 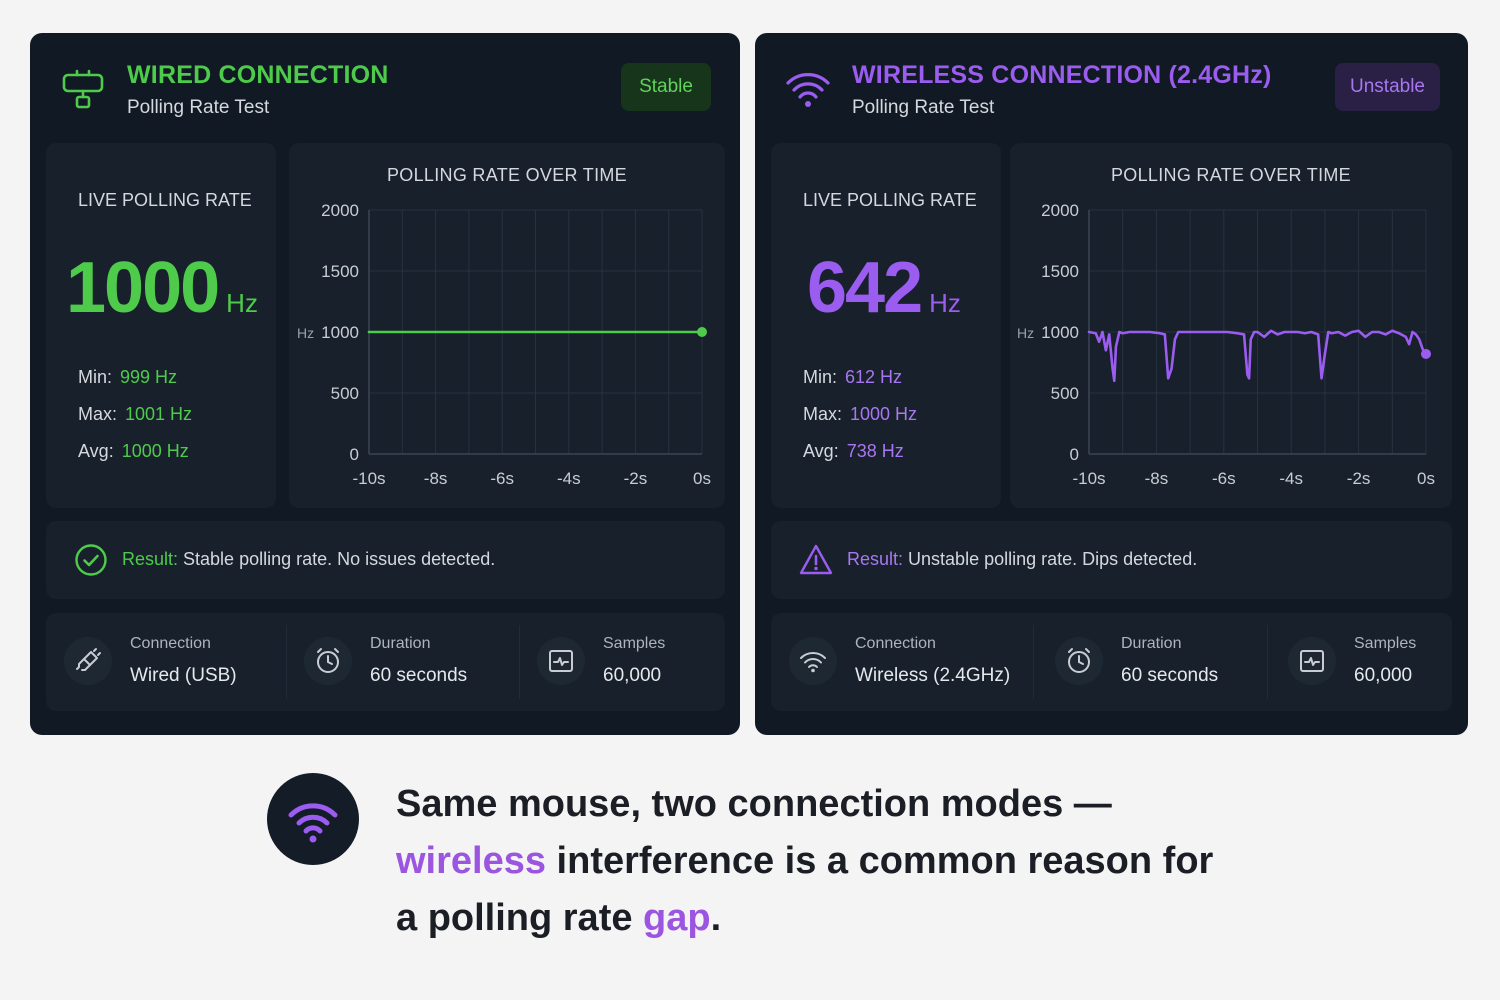 What do you see at coordinates (666, 87) in the screenshot?
I see `wired-status-badge: Stable` at bounding box center [666, 87].